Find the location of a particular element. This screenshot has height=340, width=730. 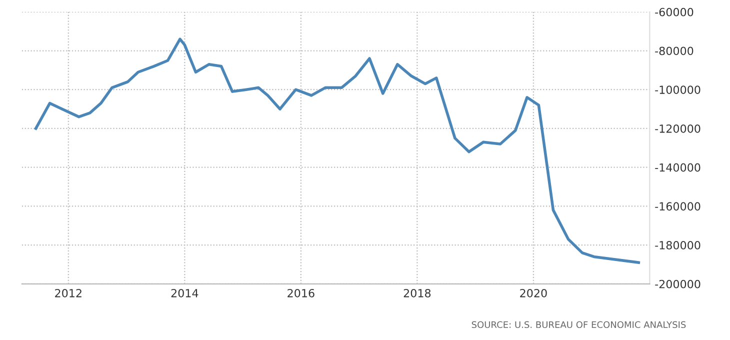

x-tick-label: 2020 is located at coordinates (533, 293).